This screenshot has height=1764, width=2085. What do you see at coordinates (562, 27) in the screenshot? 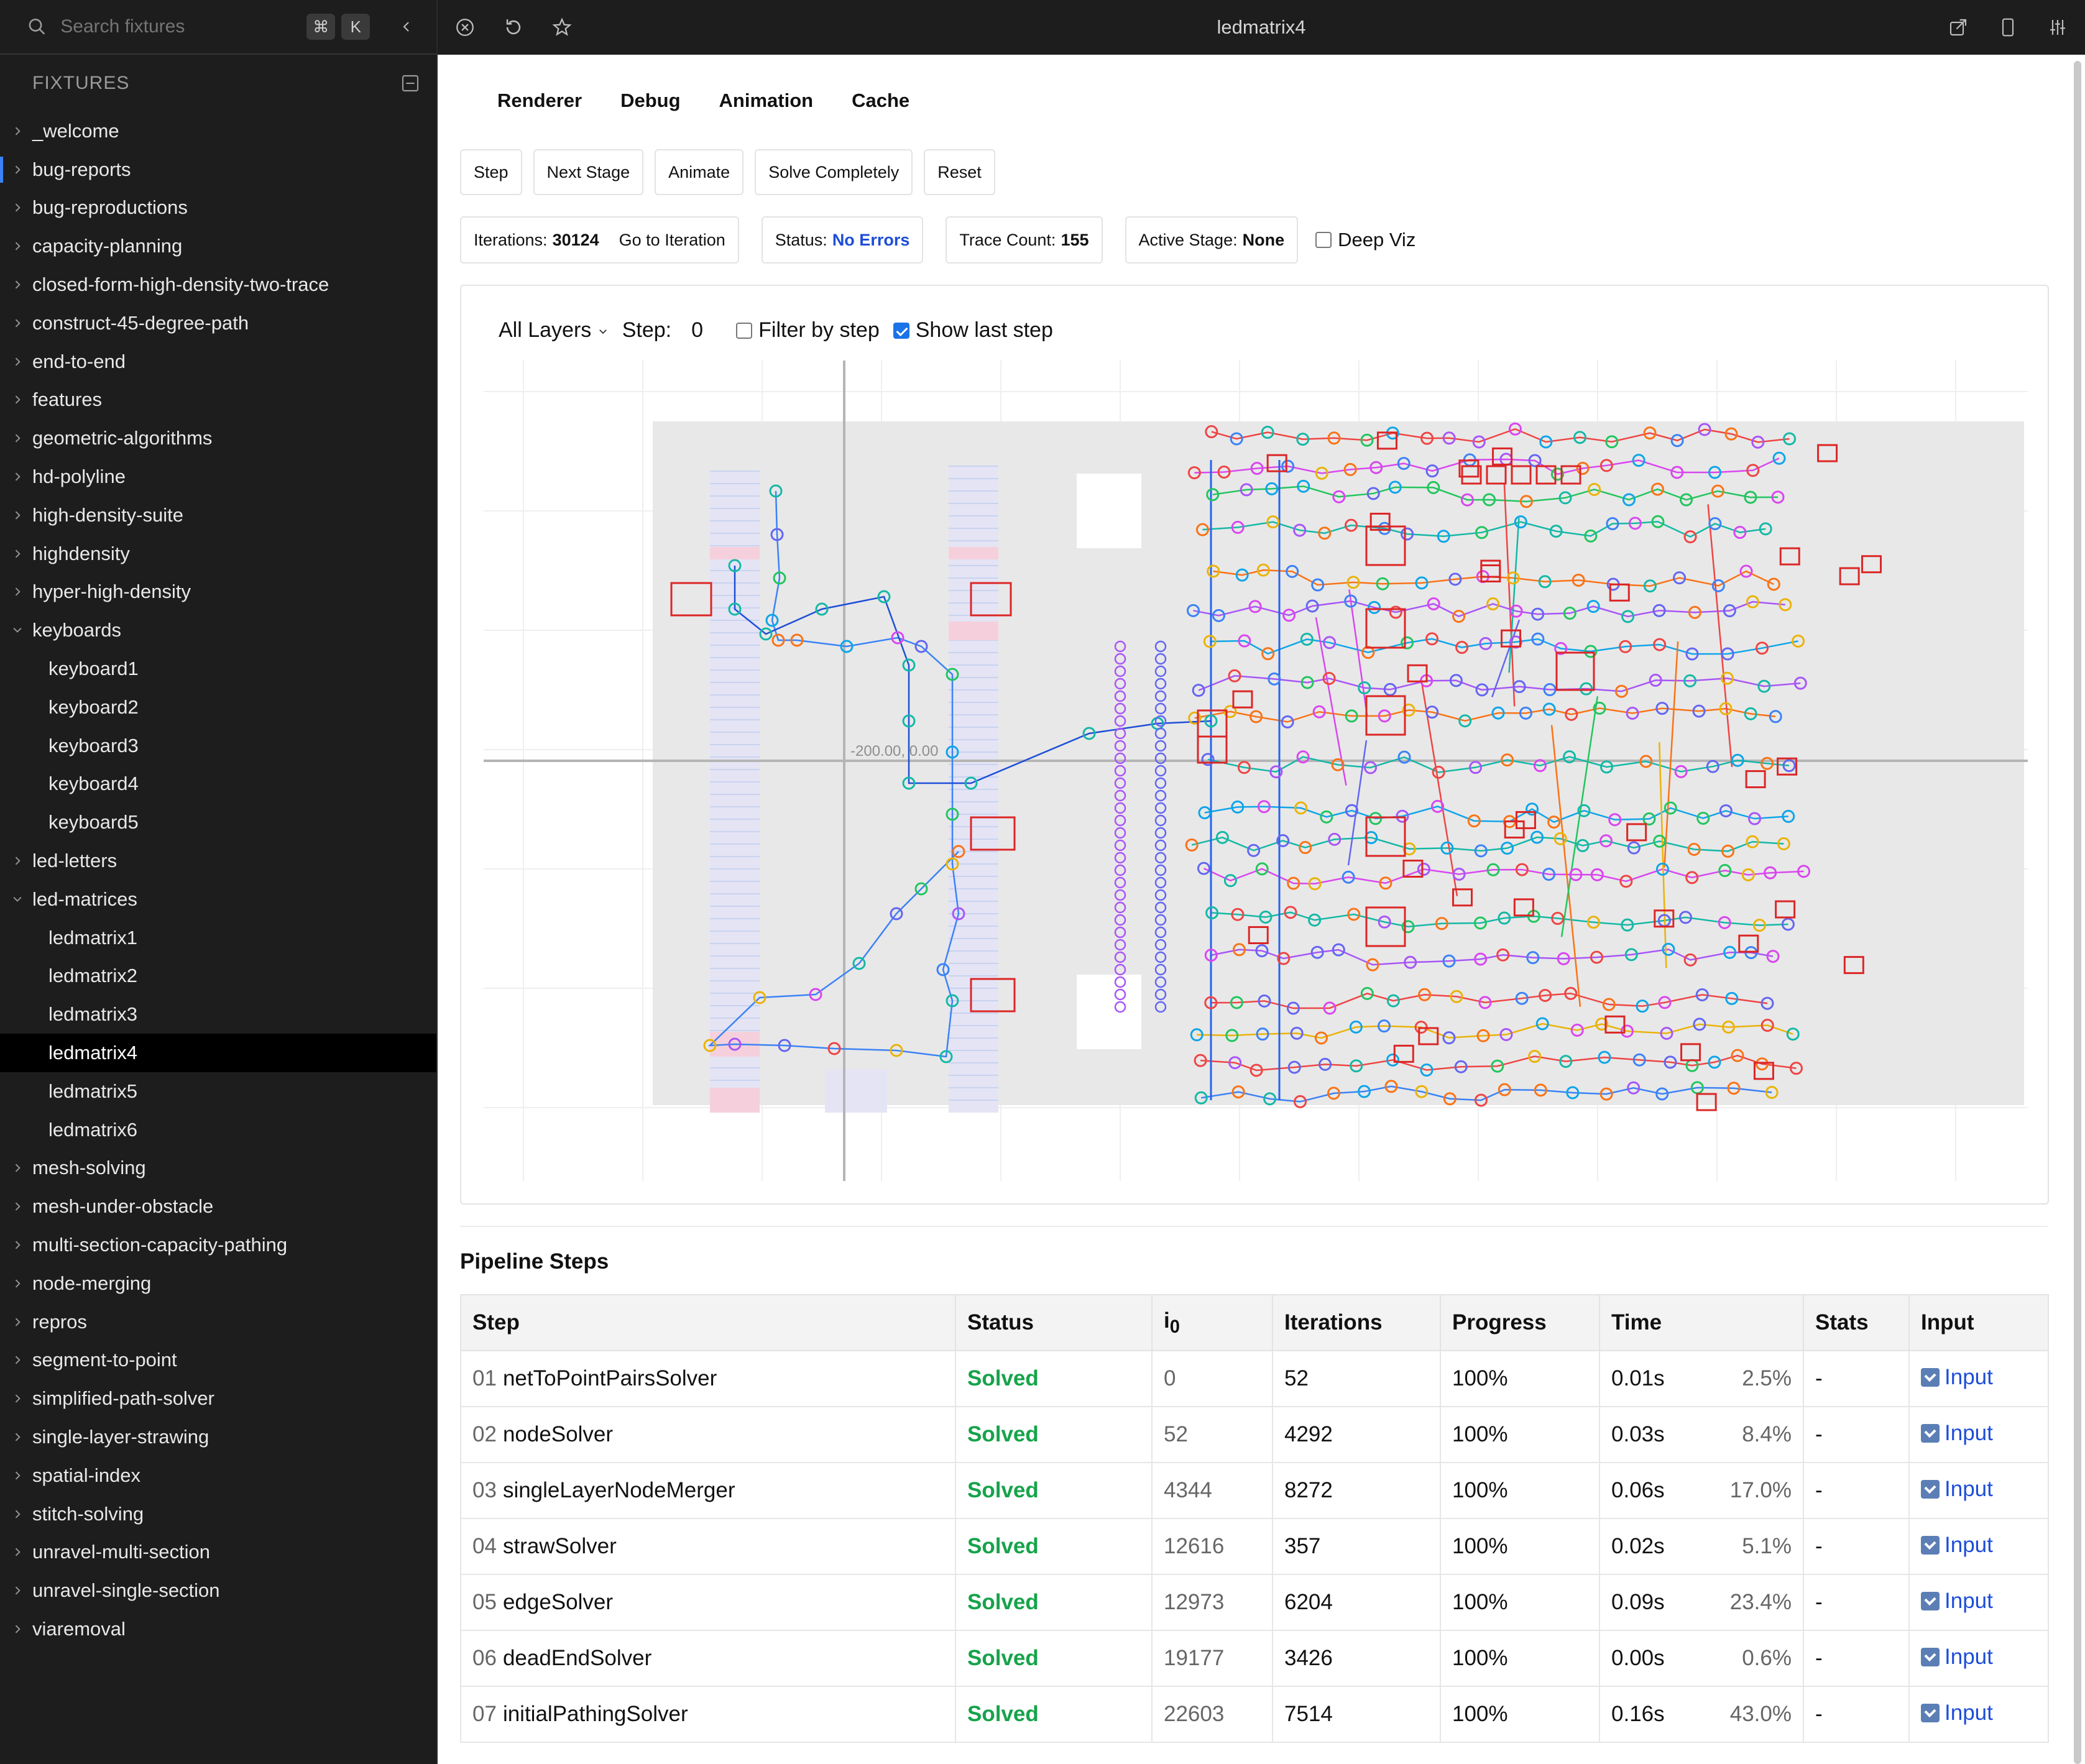
I see `favorite-button` at bounding box center [562, 27].